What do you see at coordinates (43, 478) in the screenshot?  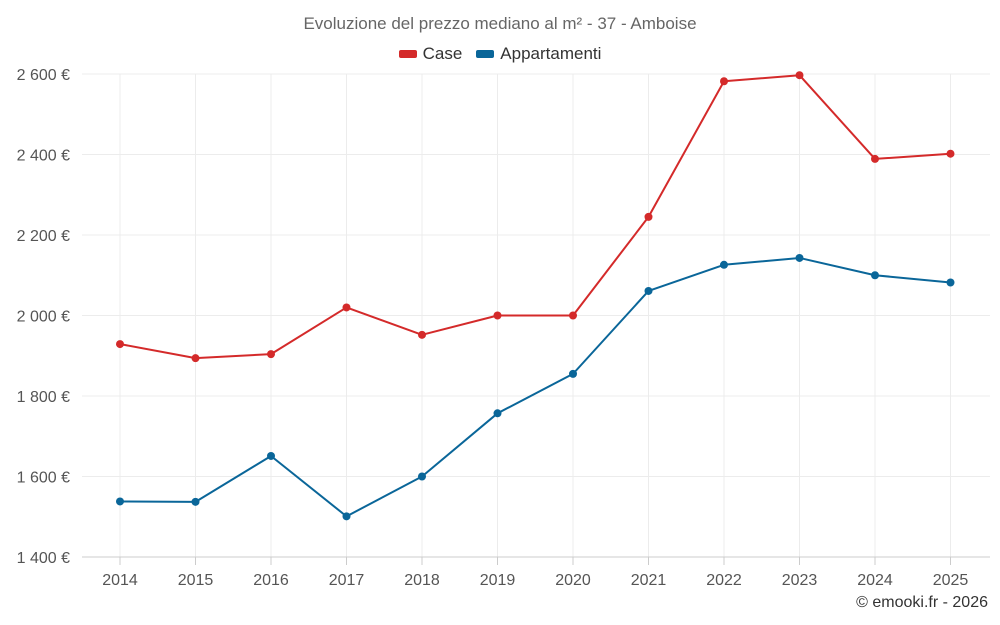 I see `y-tick-label: 1 600 €` at bounding box center [43, 478].